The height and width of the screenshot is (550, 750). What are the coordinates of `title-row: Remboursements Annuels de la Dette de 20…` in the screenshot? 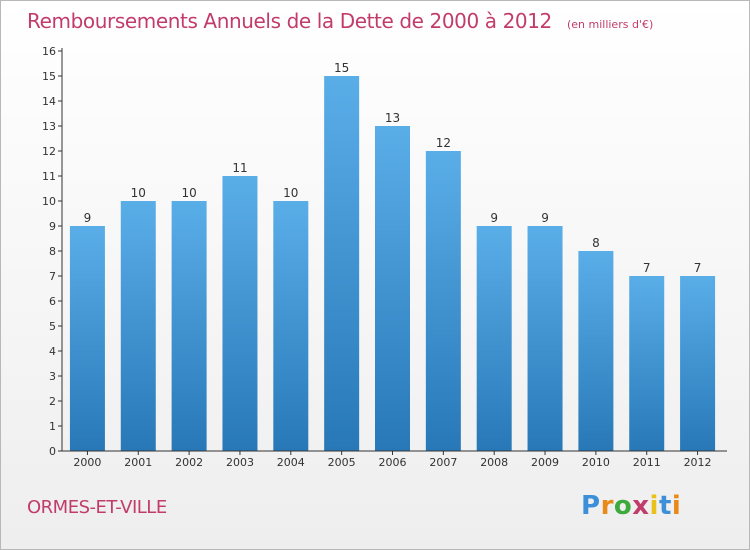 It's located at (340, 21).